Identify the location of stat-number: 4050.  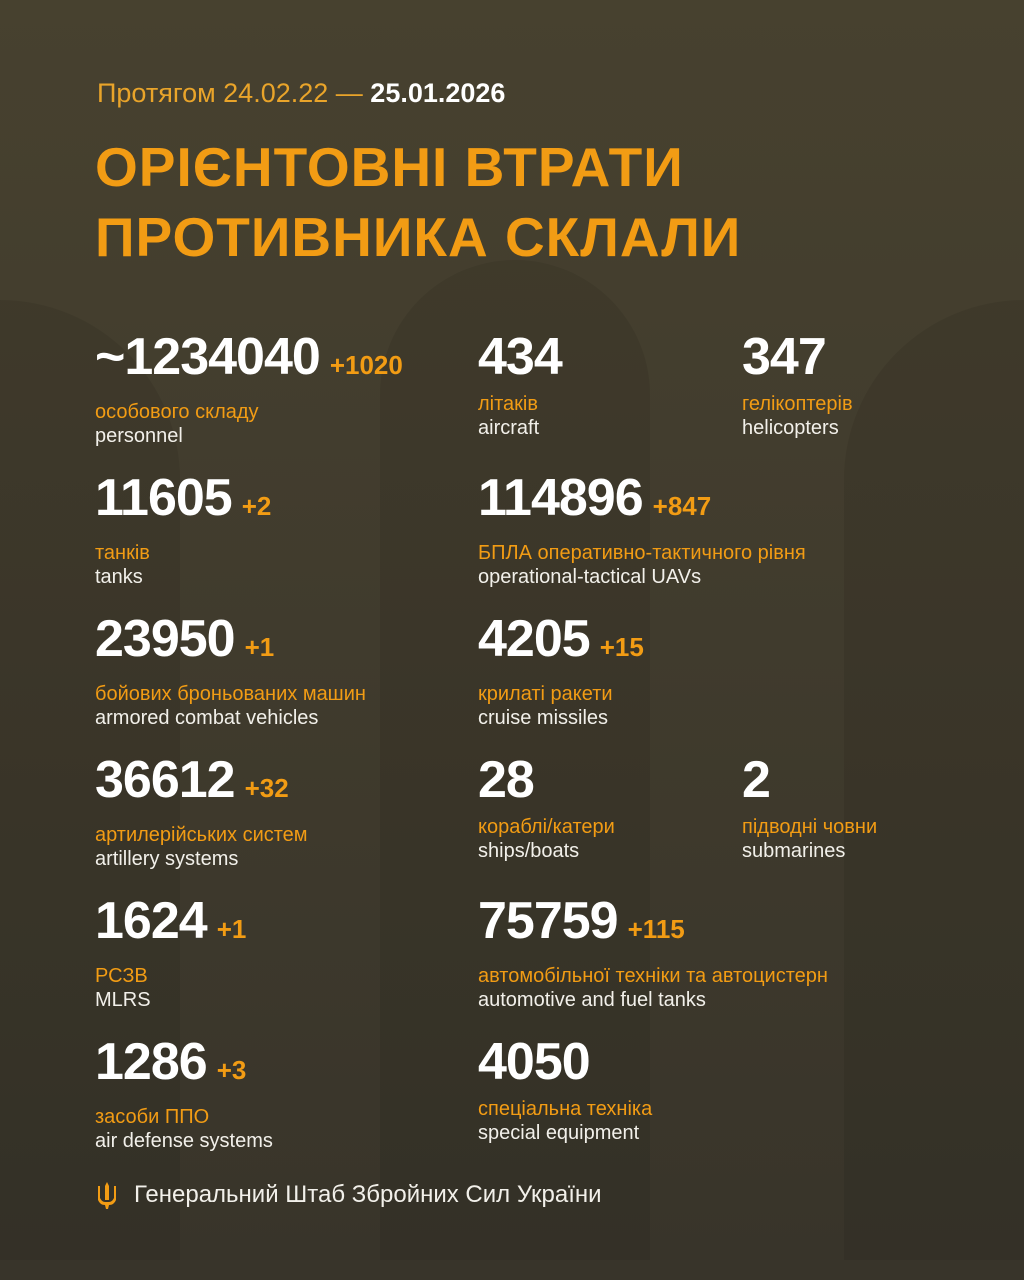
(534, 1062).